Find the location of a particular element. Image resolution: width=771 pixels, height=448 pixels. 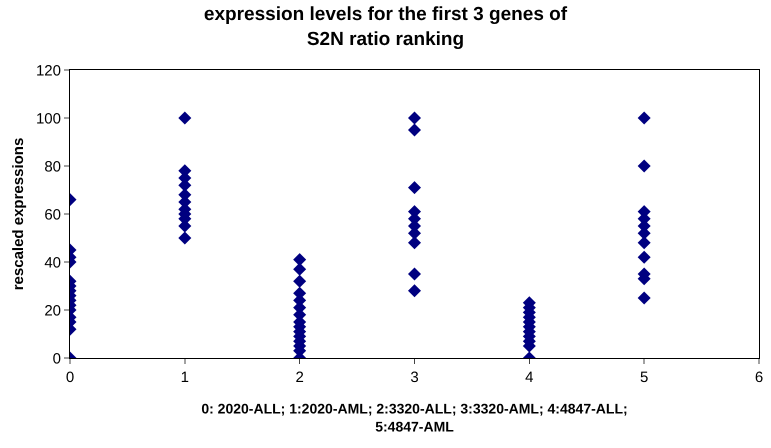

y-tick-label: 100 is located at coordinates (48, 119).